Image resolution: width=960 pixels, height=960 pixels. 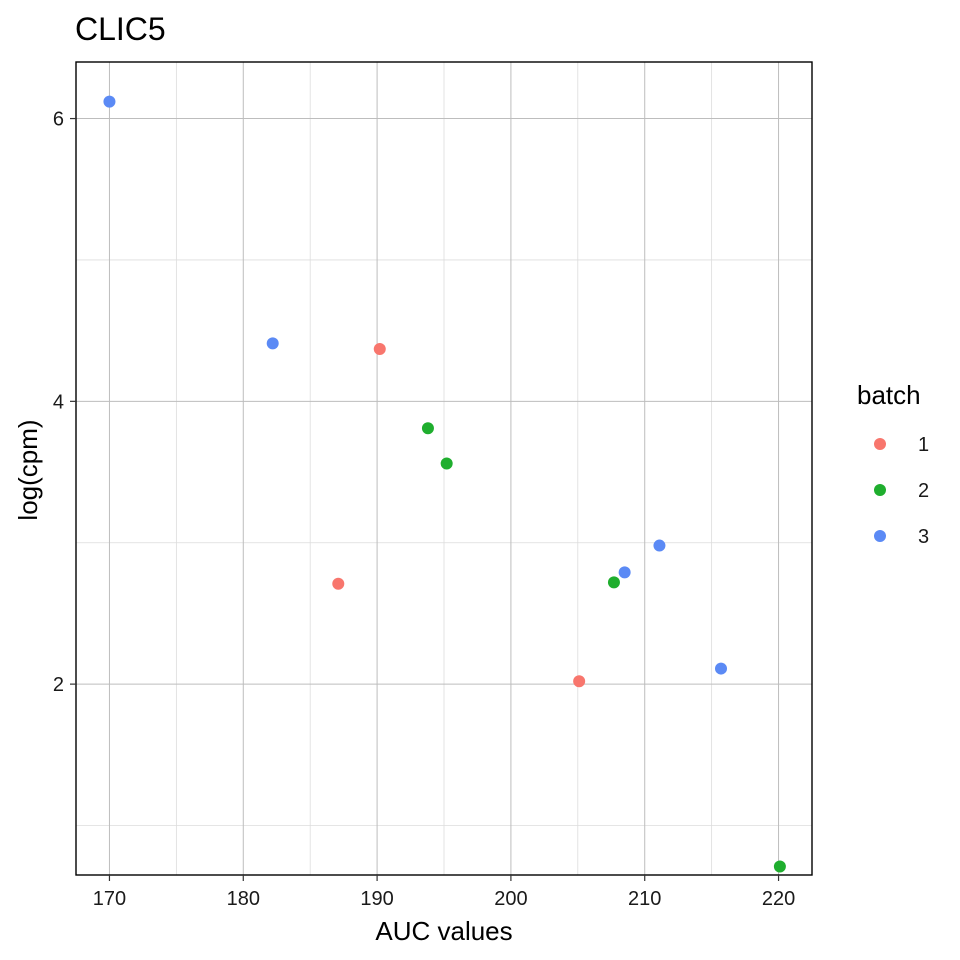 What do you see at coordinates (443, 931) in the screenshot?
I see `x-axis-title: AUC values` at bounding box center [443, 931].